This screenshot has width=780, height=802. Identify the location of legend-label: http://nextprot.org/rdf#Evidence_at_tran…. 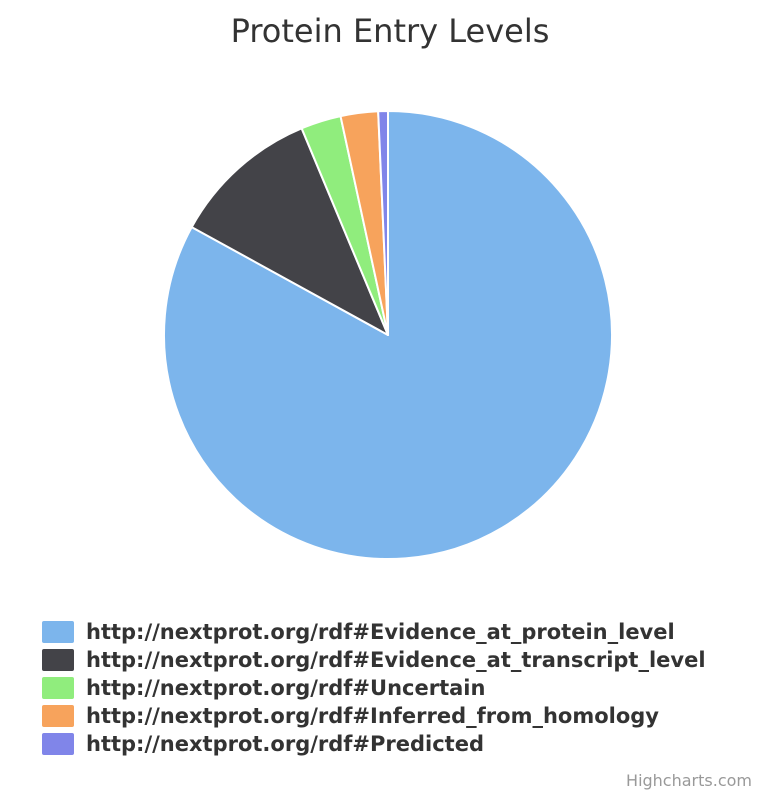
(396, 660).